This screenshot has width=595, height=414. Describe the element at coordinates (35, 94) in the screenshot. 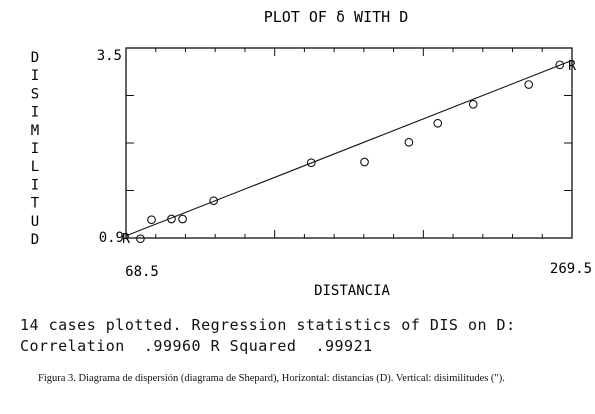

I see `y-axis-label-letter: S` at that location.